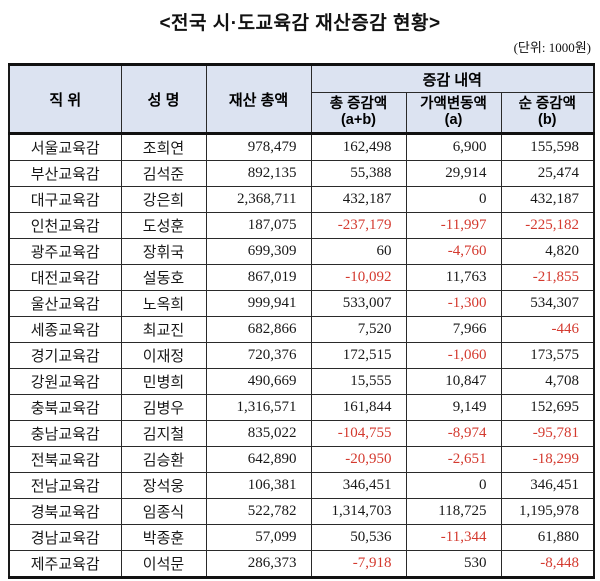  I want to click on total-cell: 682,866, so click(258, 329).